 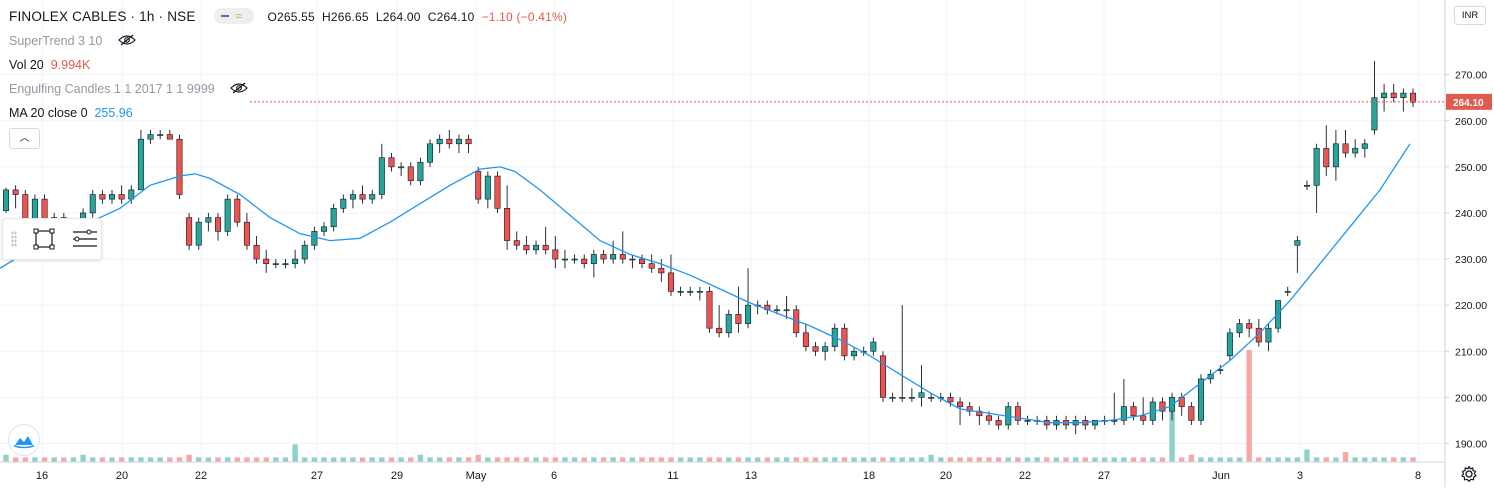 What do you see at coordinates (113, 113) in the screenshot?
I see `ma-value: 255.96` at bounding box center [113, 113].